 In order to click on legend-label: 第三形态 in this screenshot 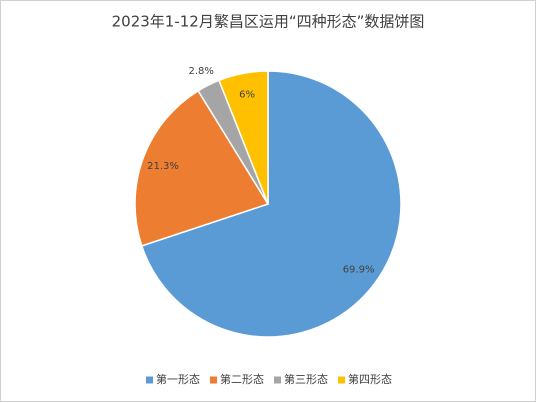, I will do `click(306, 379)`.